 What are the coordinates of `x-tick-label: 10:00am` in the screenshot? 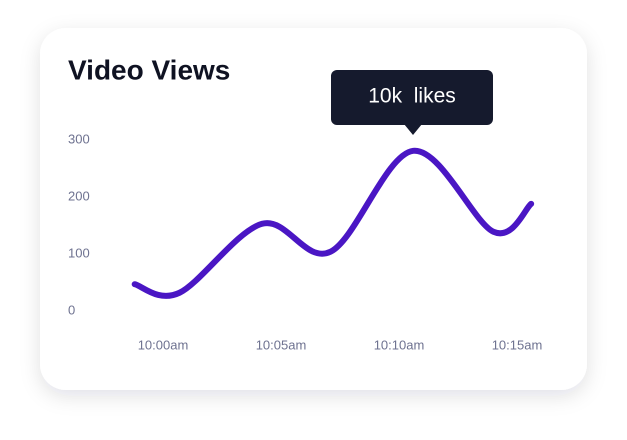 It's located at (163, 344).